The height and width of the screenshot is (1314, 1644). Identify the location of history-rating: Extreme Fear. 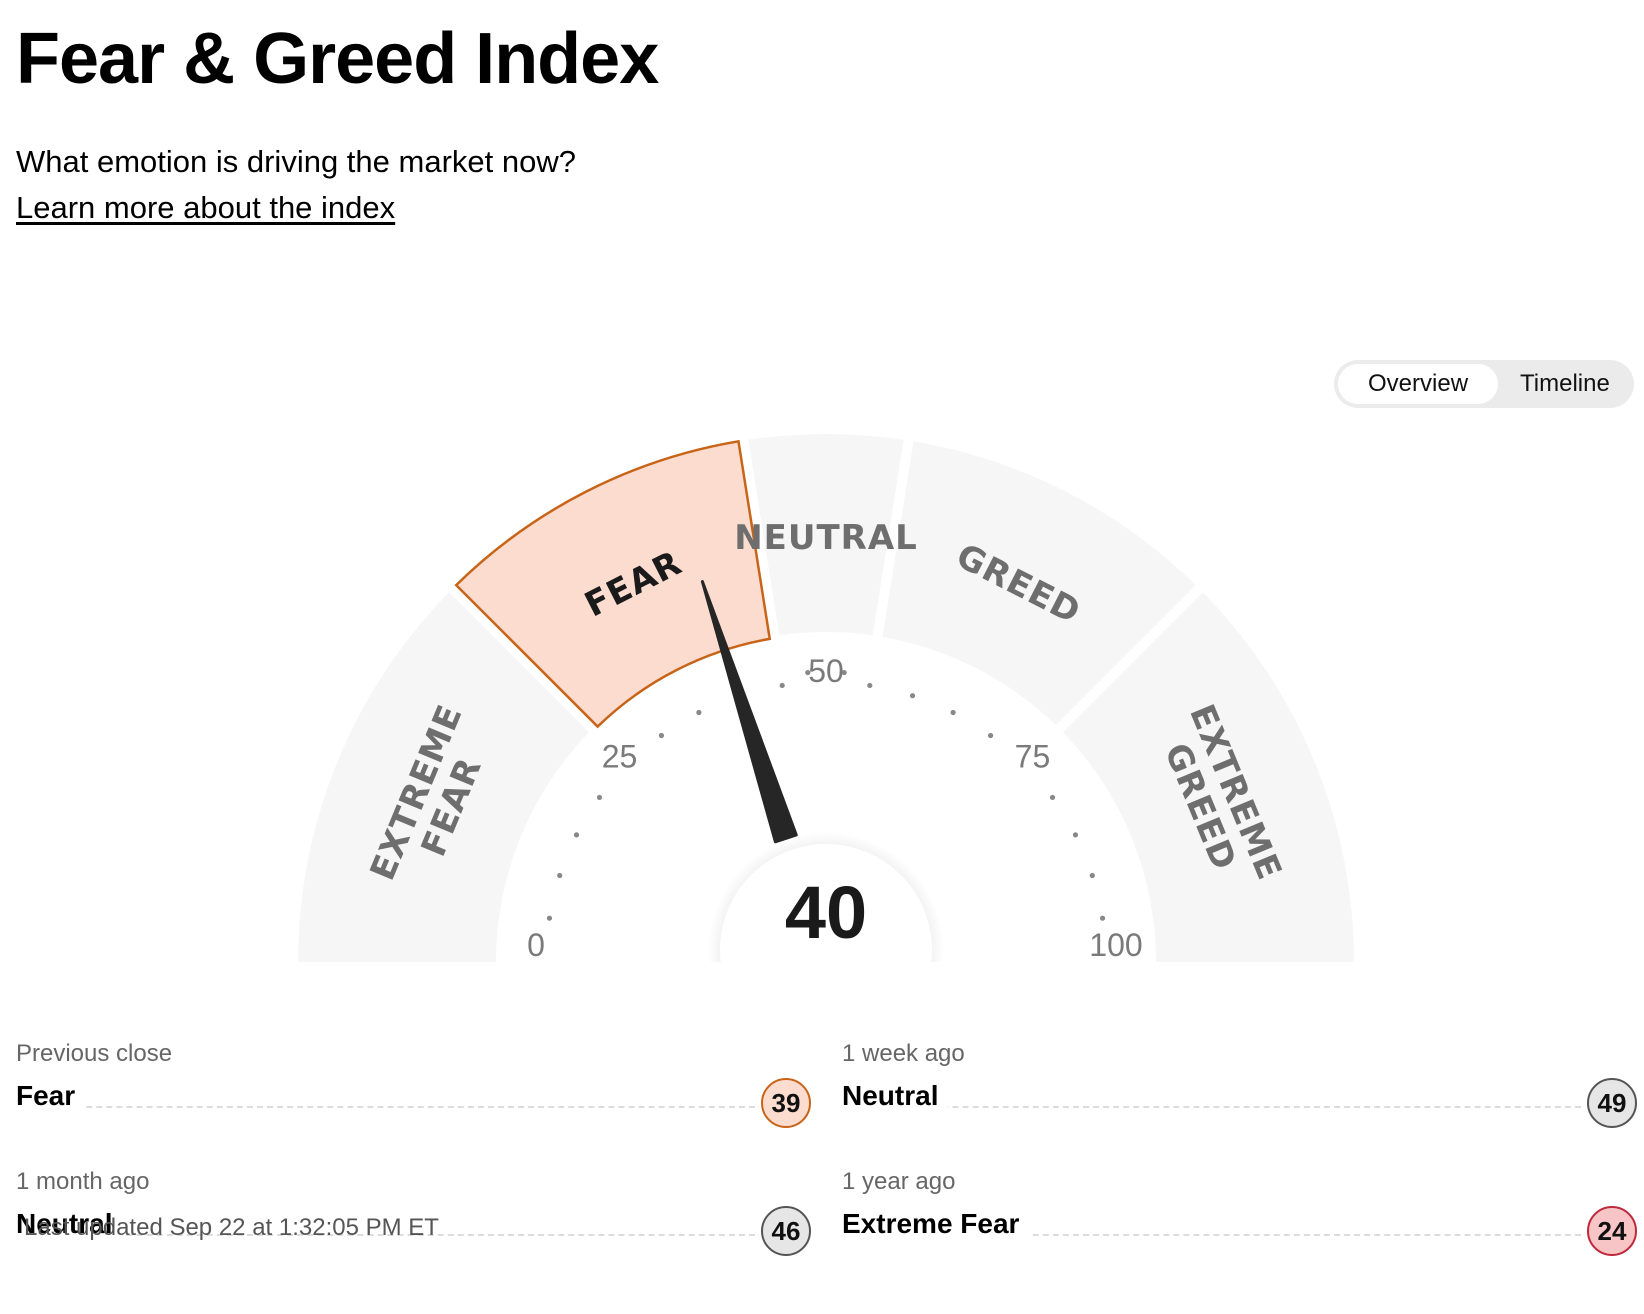
(936, 1224).